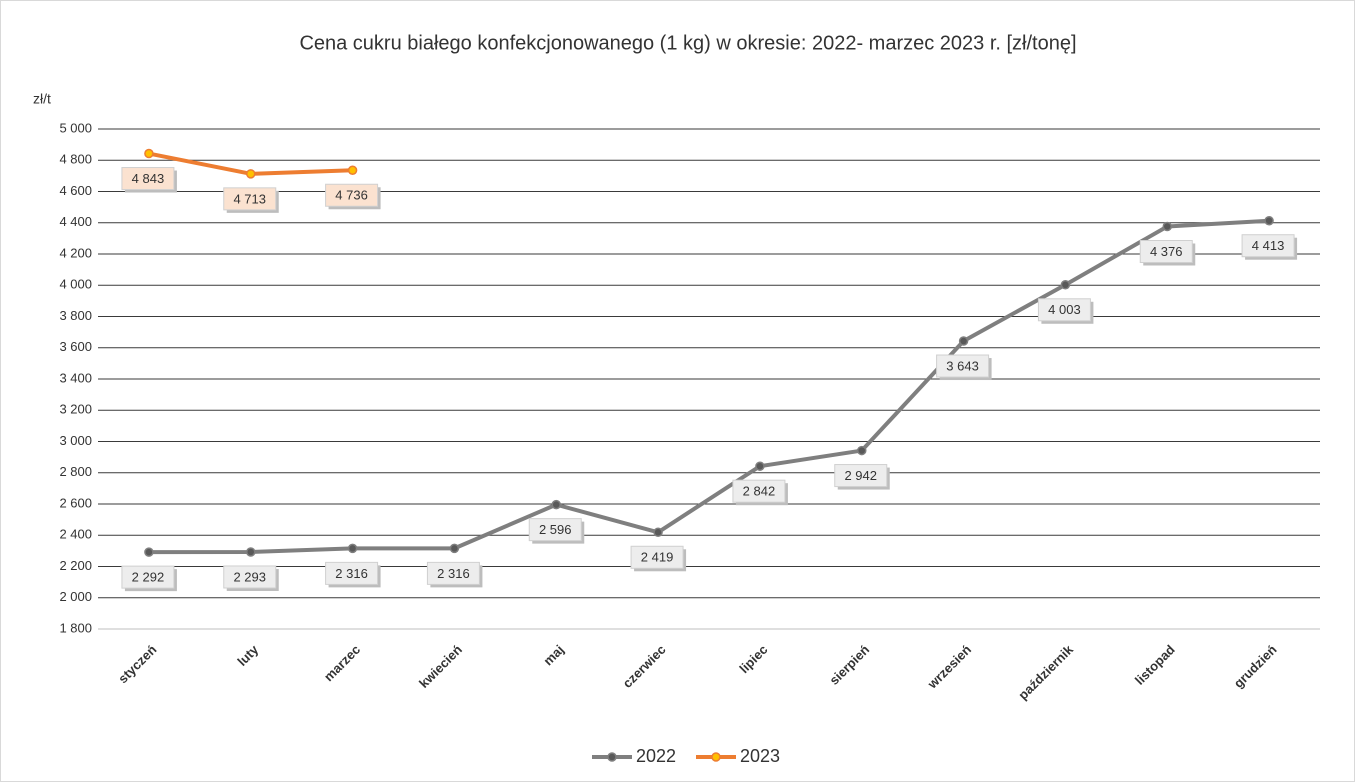 The width and height of the screenshot is (1356, 783). Describe the element at coordinates (75, 440) in the screenshot. I see `y-tick-label: 3 000` at that location.